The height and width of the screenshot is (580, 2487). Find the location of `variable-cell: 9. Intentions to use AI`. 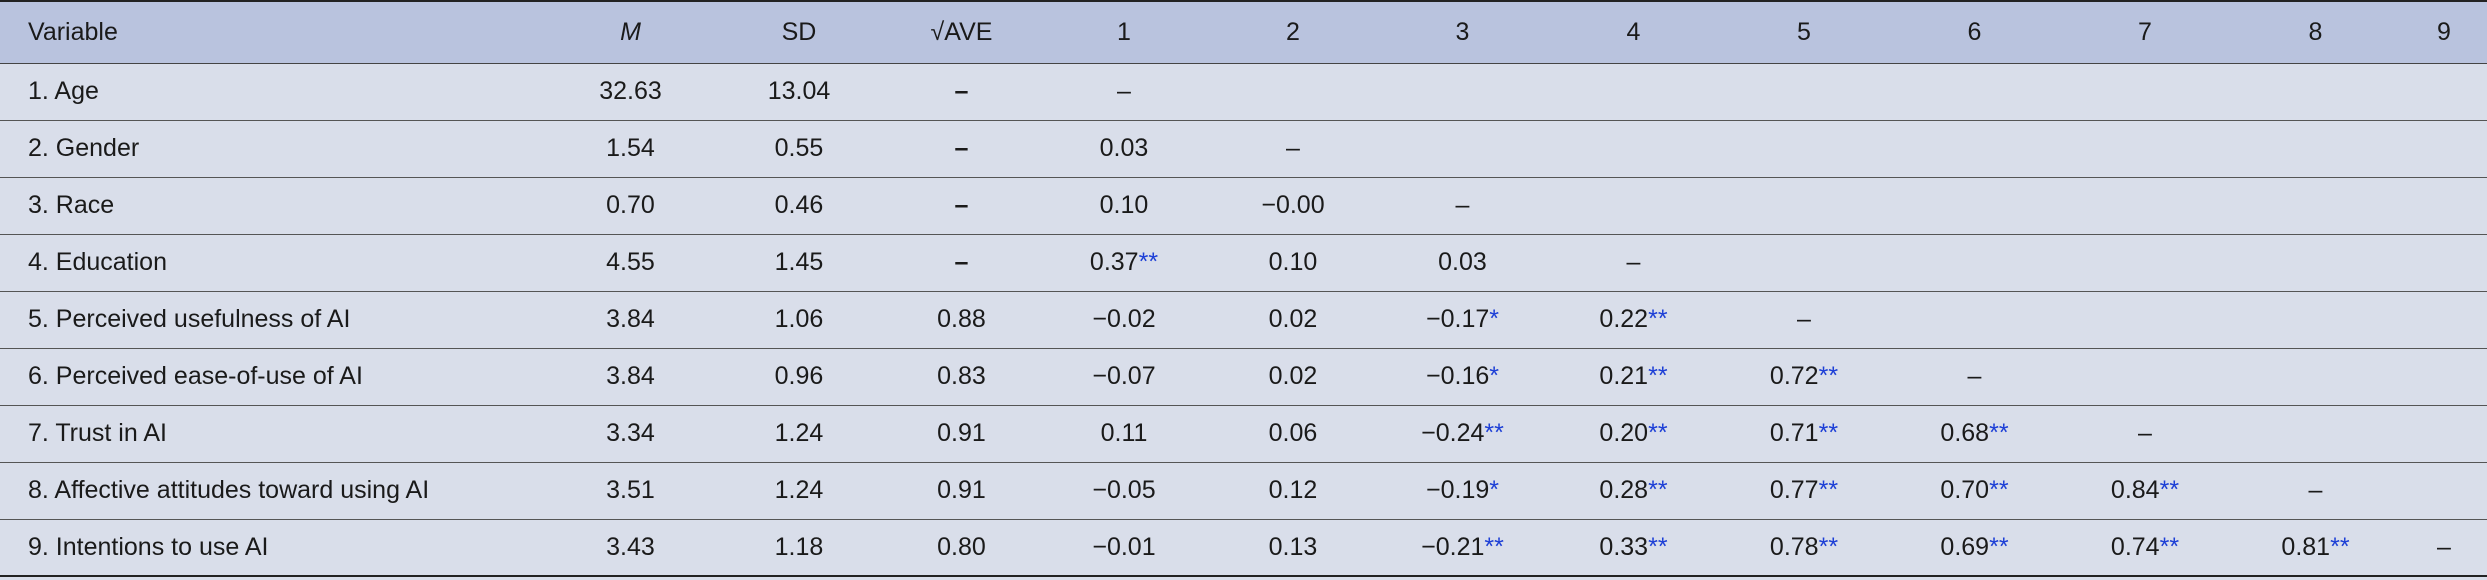

variable-cell: 9. Intentions to use AI is located at coordinates (273, 548).